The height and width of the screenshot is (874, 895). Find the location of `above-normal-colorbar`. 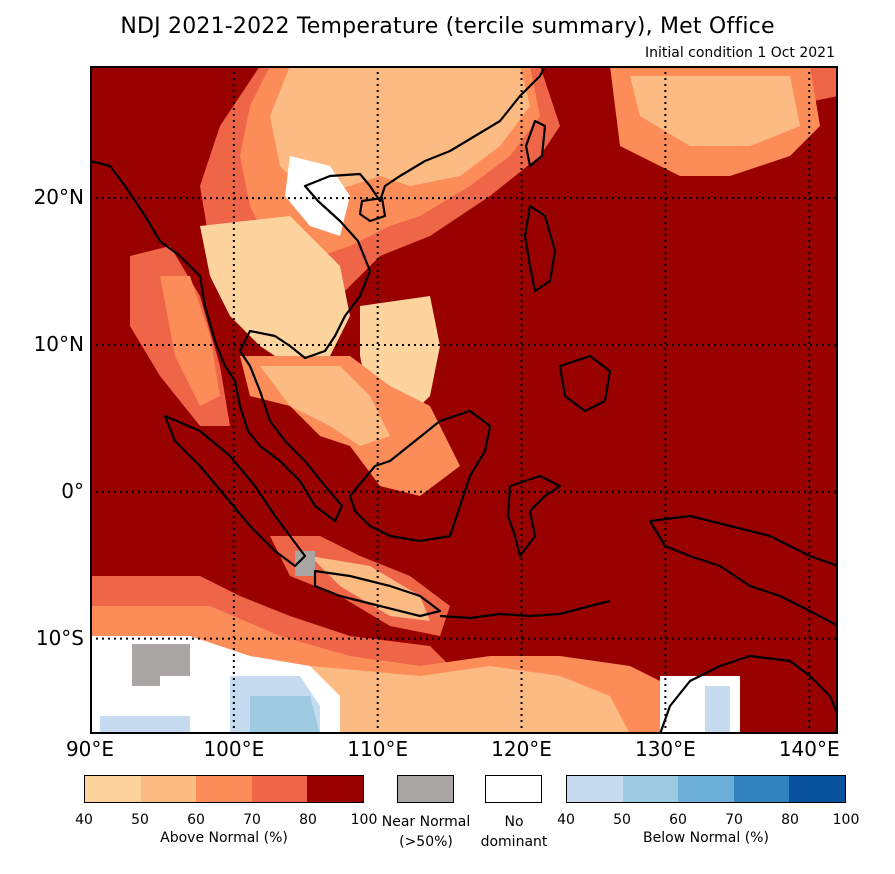

above-normal-colorbar is located at coordinates (224, 789).